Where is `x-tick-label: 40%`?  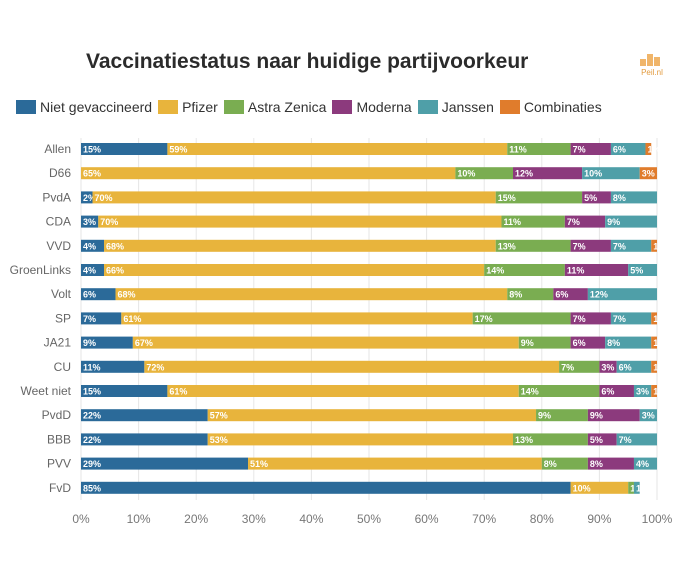
x-tick-label: 40% is located at coordinates (311, 519).